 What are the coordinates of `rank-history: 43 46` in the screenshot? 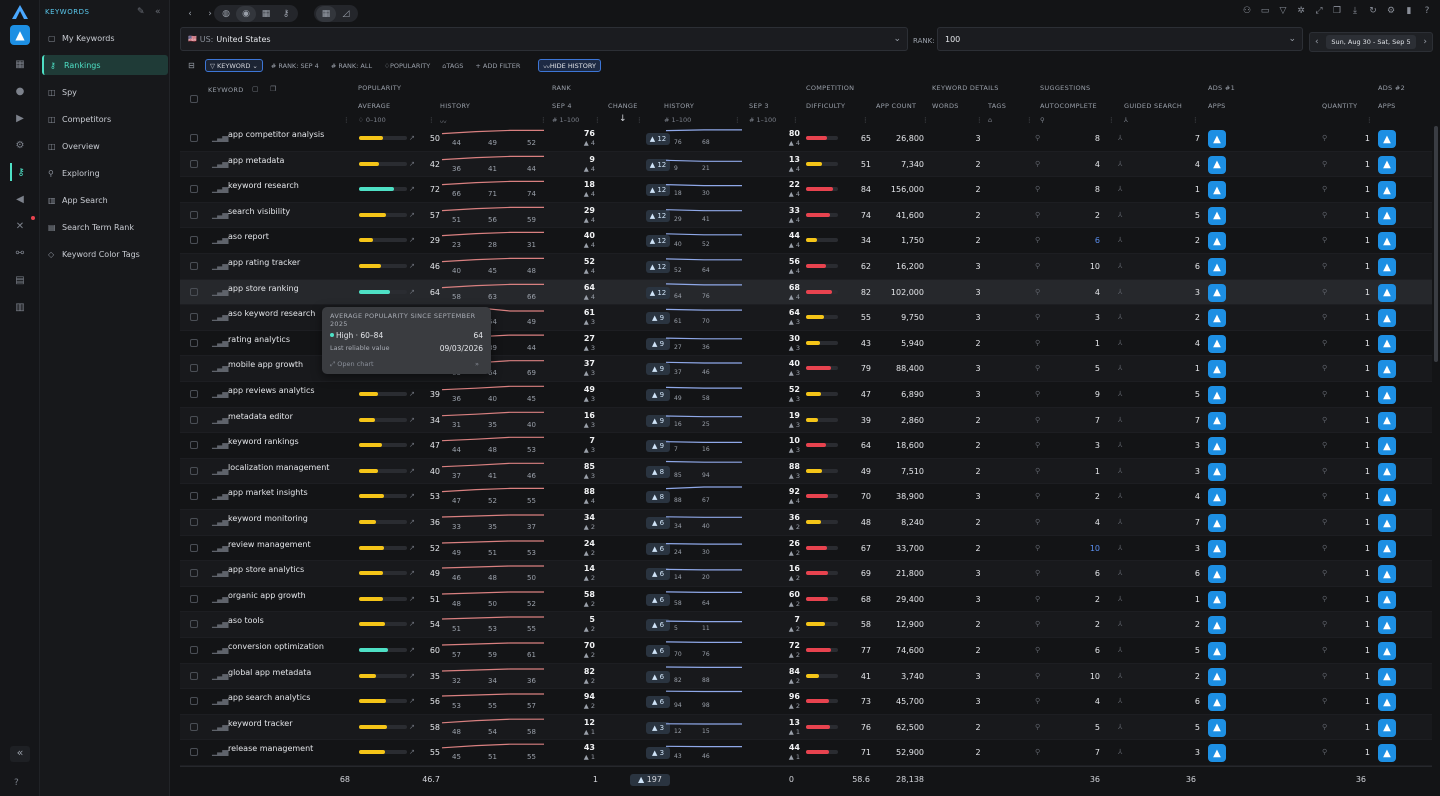 It's located at (705, 752).